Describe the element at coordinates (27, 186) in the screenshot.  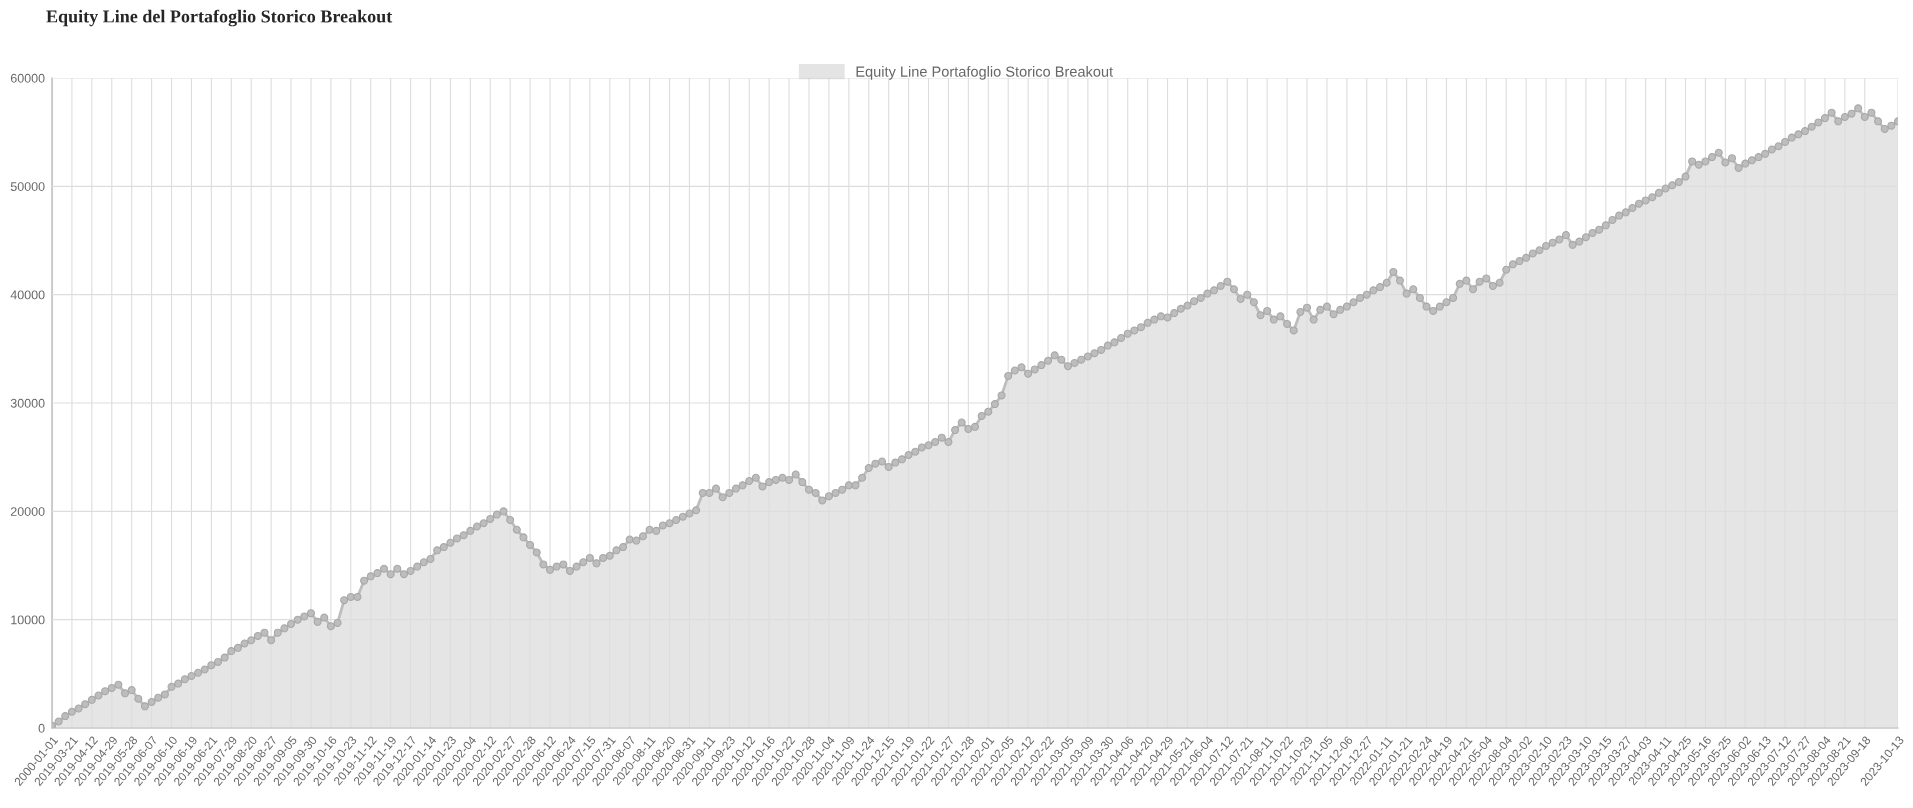
I see `y-tick-label: 50000` at that location.